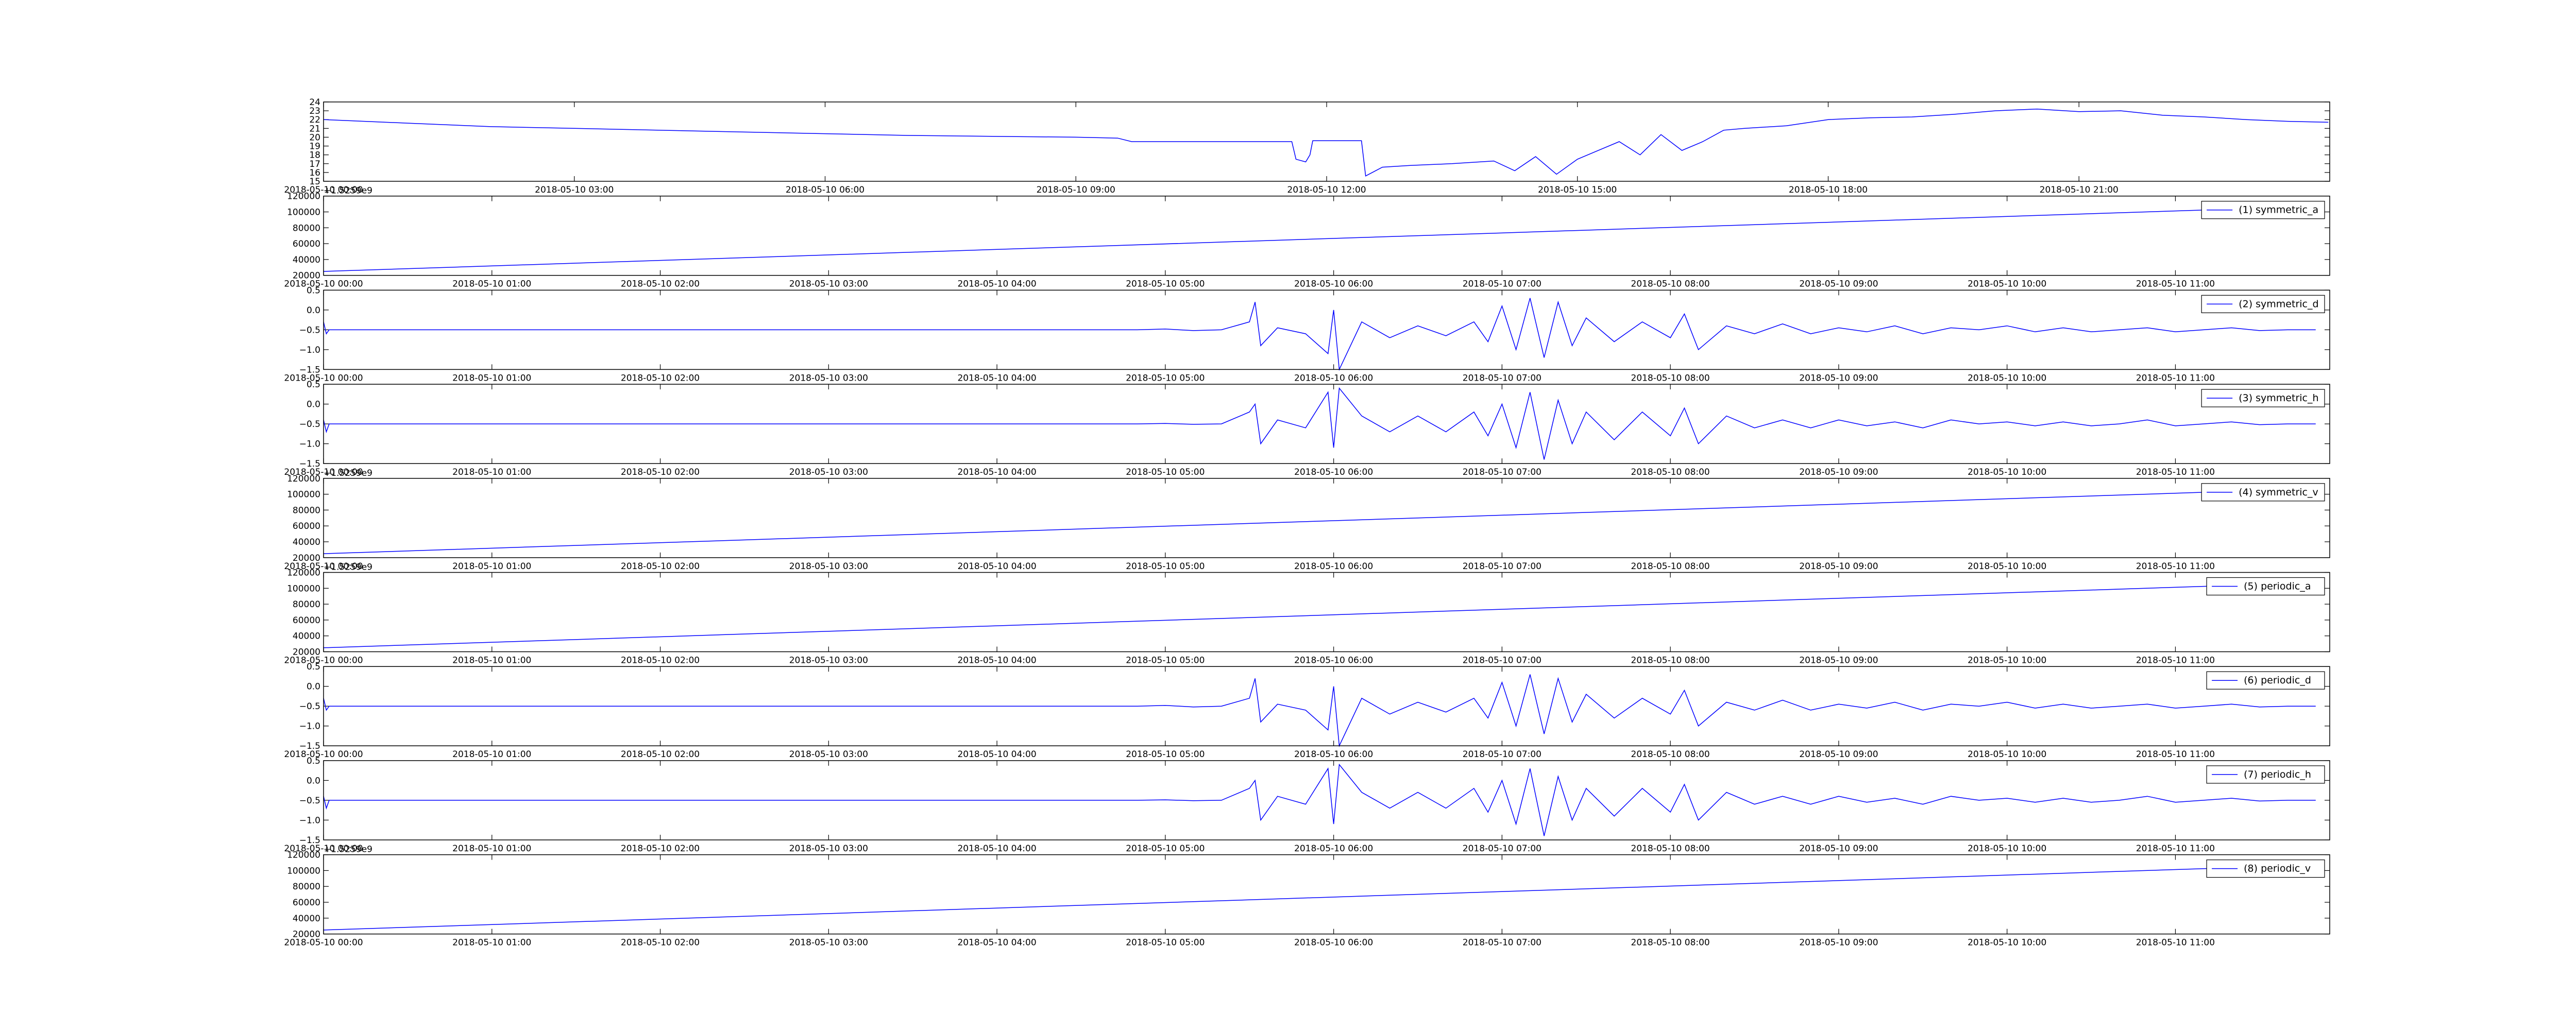 The height and width of the screenshot is (1030, 2576). Describe the element at coordinates (314, 129) in the screenshot. I see `y-tick-label: 21` at that location.